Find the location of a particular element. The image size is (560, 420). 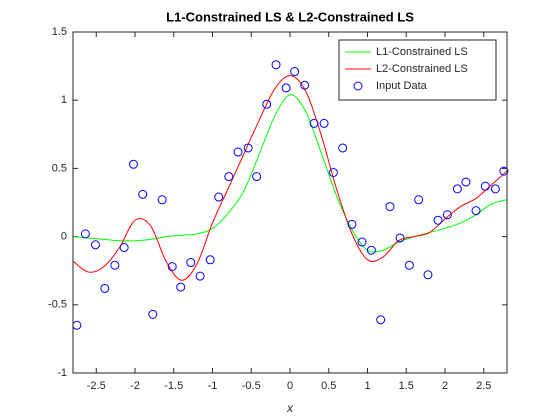

x-tick-label: -1 is located at coordinates (213, 386).